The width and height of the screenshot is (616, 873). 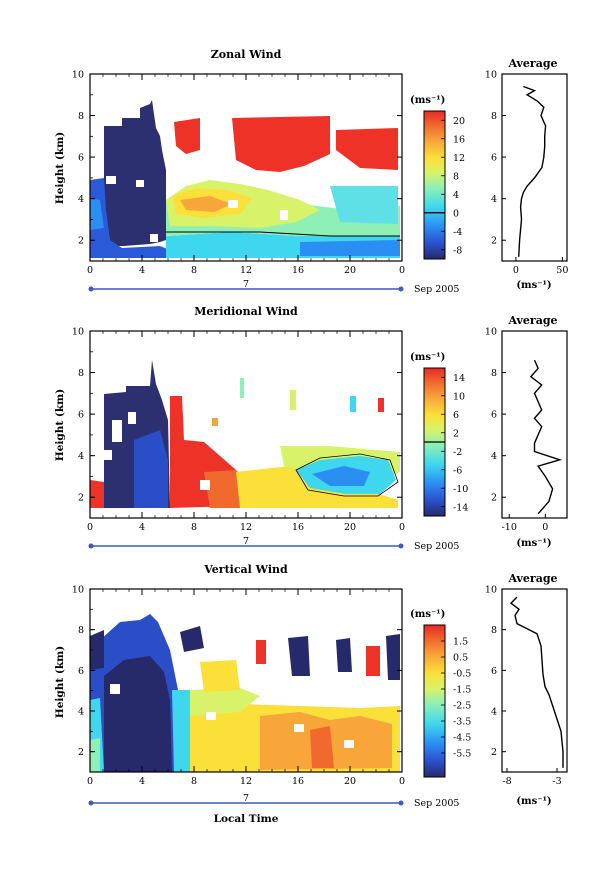 I want to click on colorbar-tick-label: 12, so click(x=459, y=158).